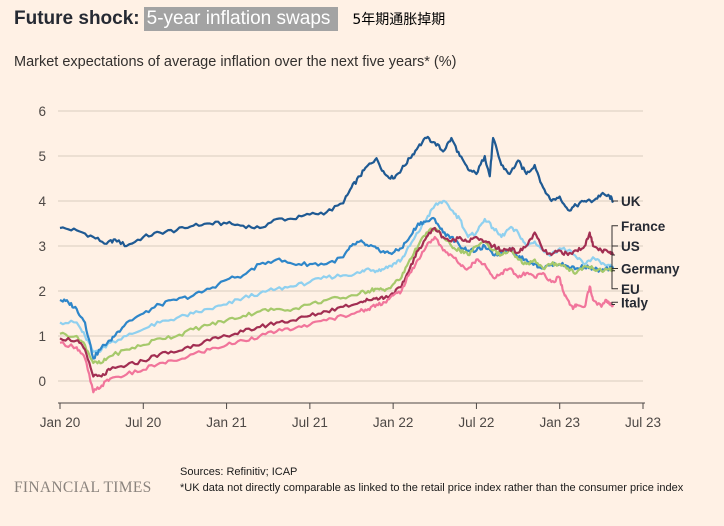 This screenshot has height=526, width=724. Describe the element at coordinates (241, 19) in the screenshot. I see `chart-title-highlight: 5-year inflation swaps` at that location.